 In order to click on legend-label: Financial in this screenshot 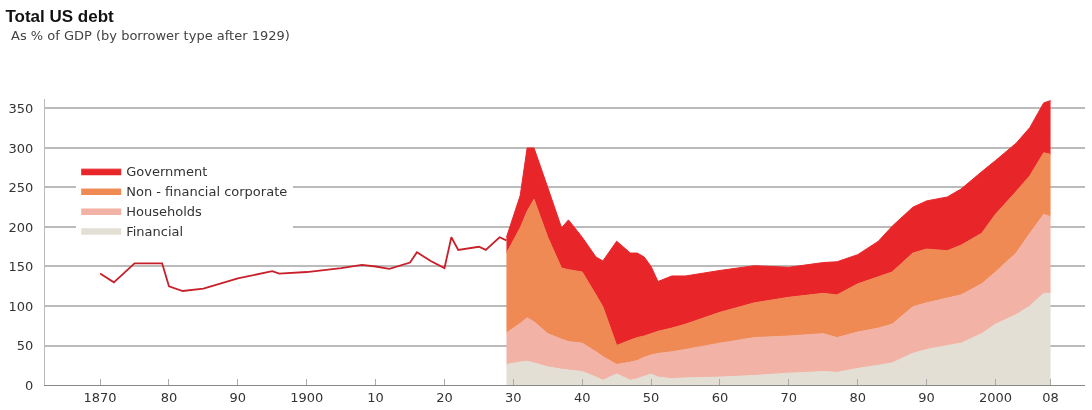, I will do `click(155, 231)`.